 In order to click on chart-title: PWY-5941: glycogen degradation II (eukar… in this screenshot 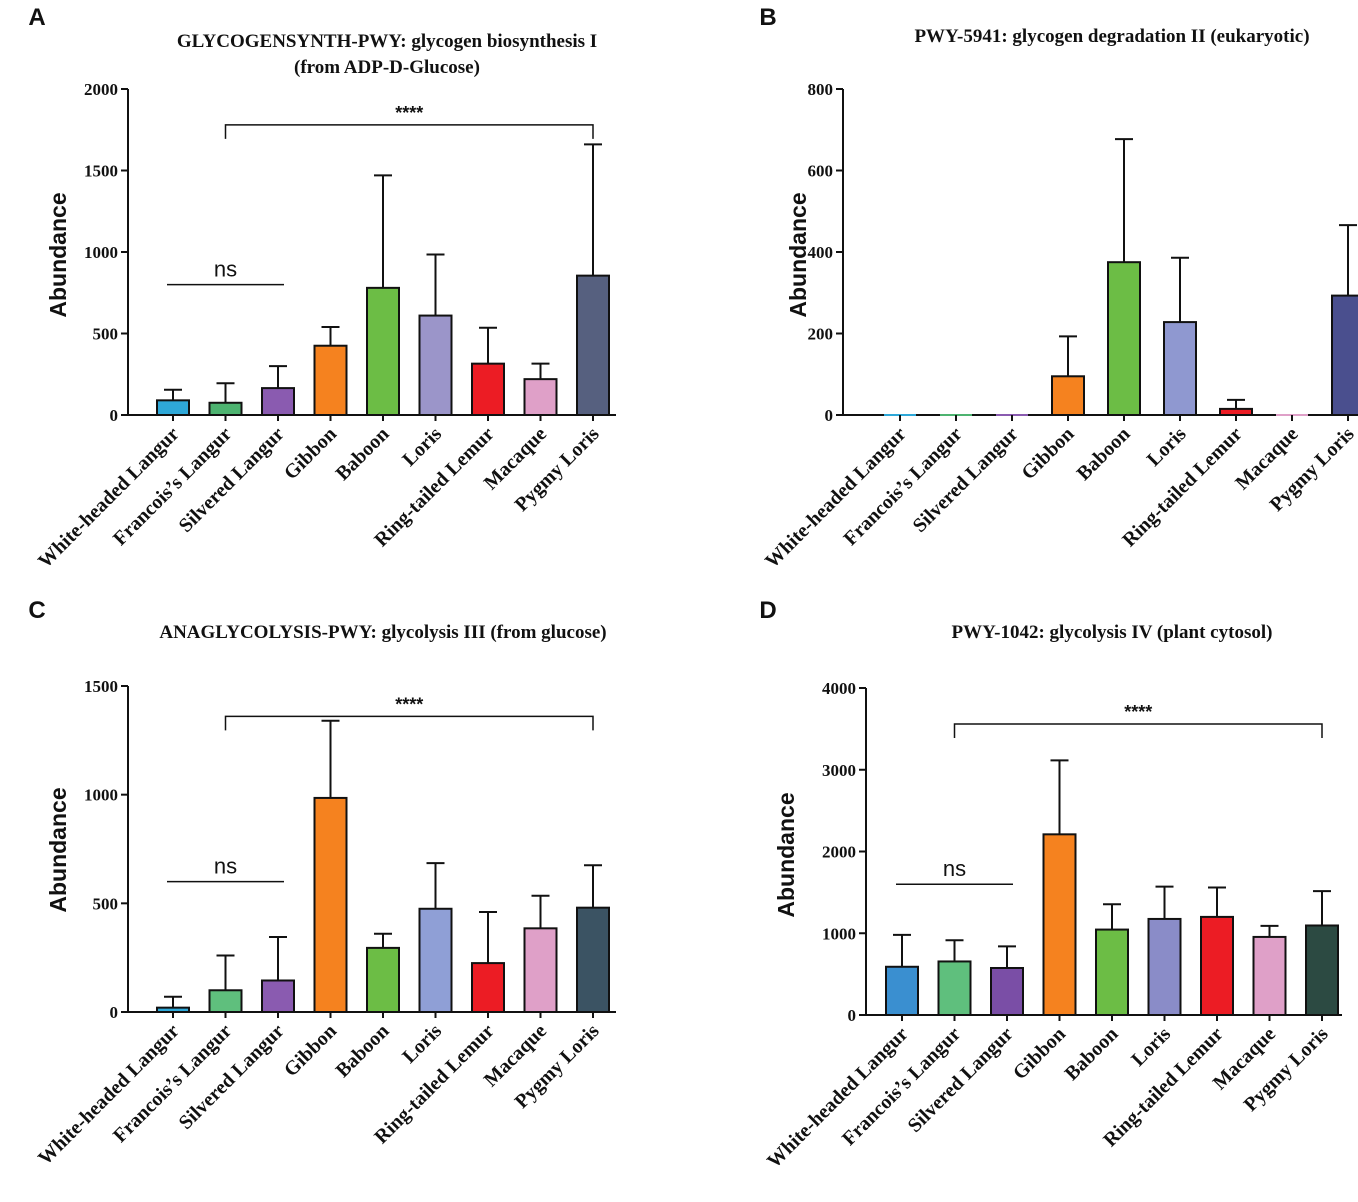, I will do `click(1111, 36)`.